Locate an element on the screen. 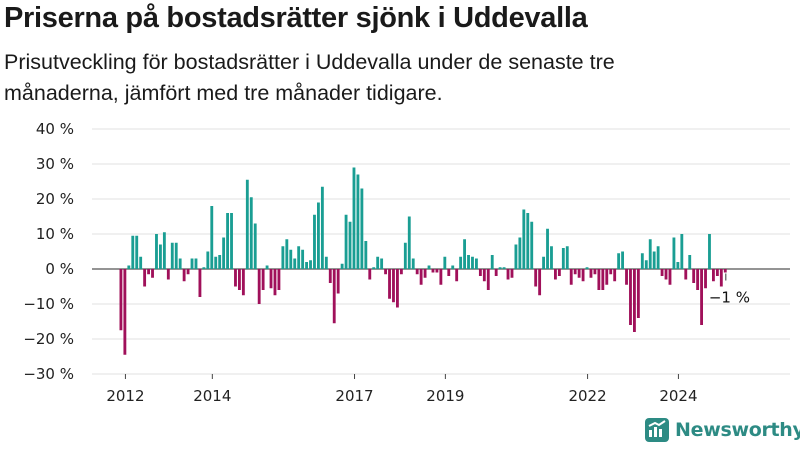  y-tick-label: 0 % is located at coordinates (59, 269).